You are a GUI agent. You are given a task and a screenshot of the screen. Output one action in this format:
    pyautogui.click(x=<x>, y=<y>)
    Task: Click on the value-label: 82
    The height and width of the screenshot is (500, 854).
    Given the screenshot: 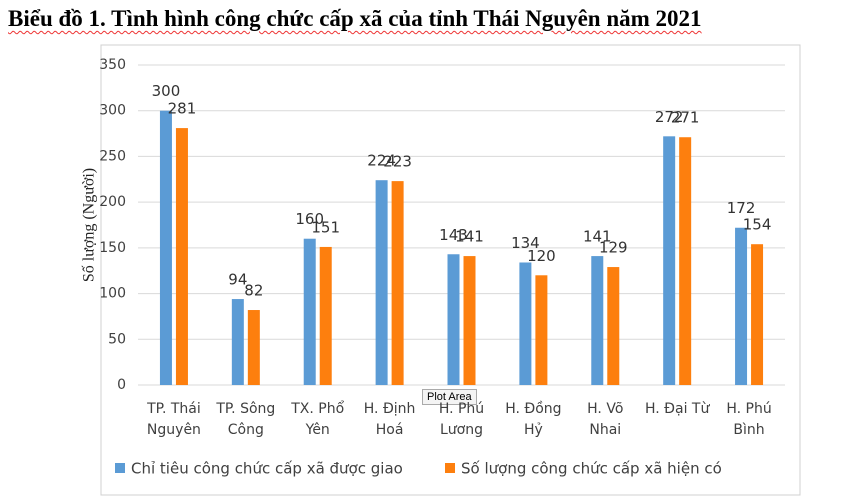 What is the action you would take?
    pyautogui.click(x=253, y=291)
    